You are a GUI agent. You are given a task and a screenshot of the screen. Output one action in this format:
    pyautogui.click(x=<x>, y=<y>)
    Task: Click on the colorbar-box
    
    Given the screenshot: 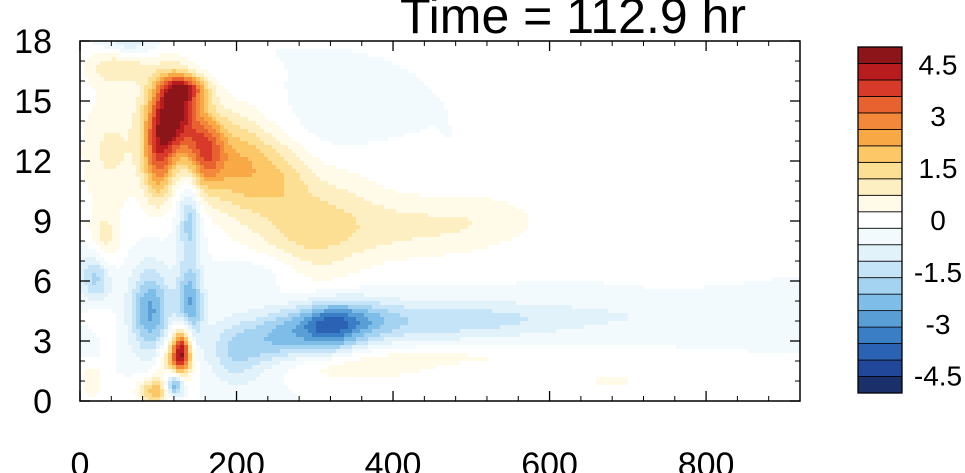 What is the action you would take?
    pyautogui.click(x=880, y=220)
    